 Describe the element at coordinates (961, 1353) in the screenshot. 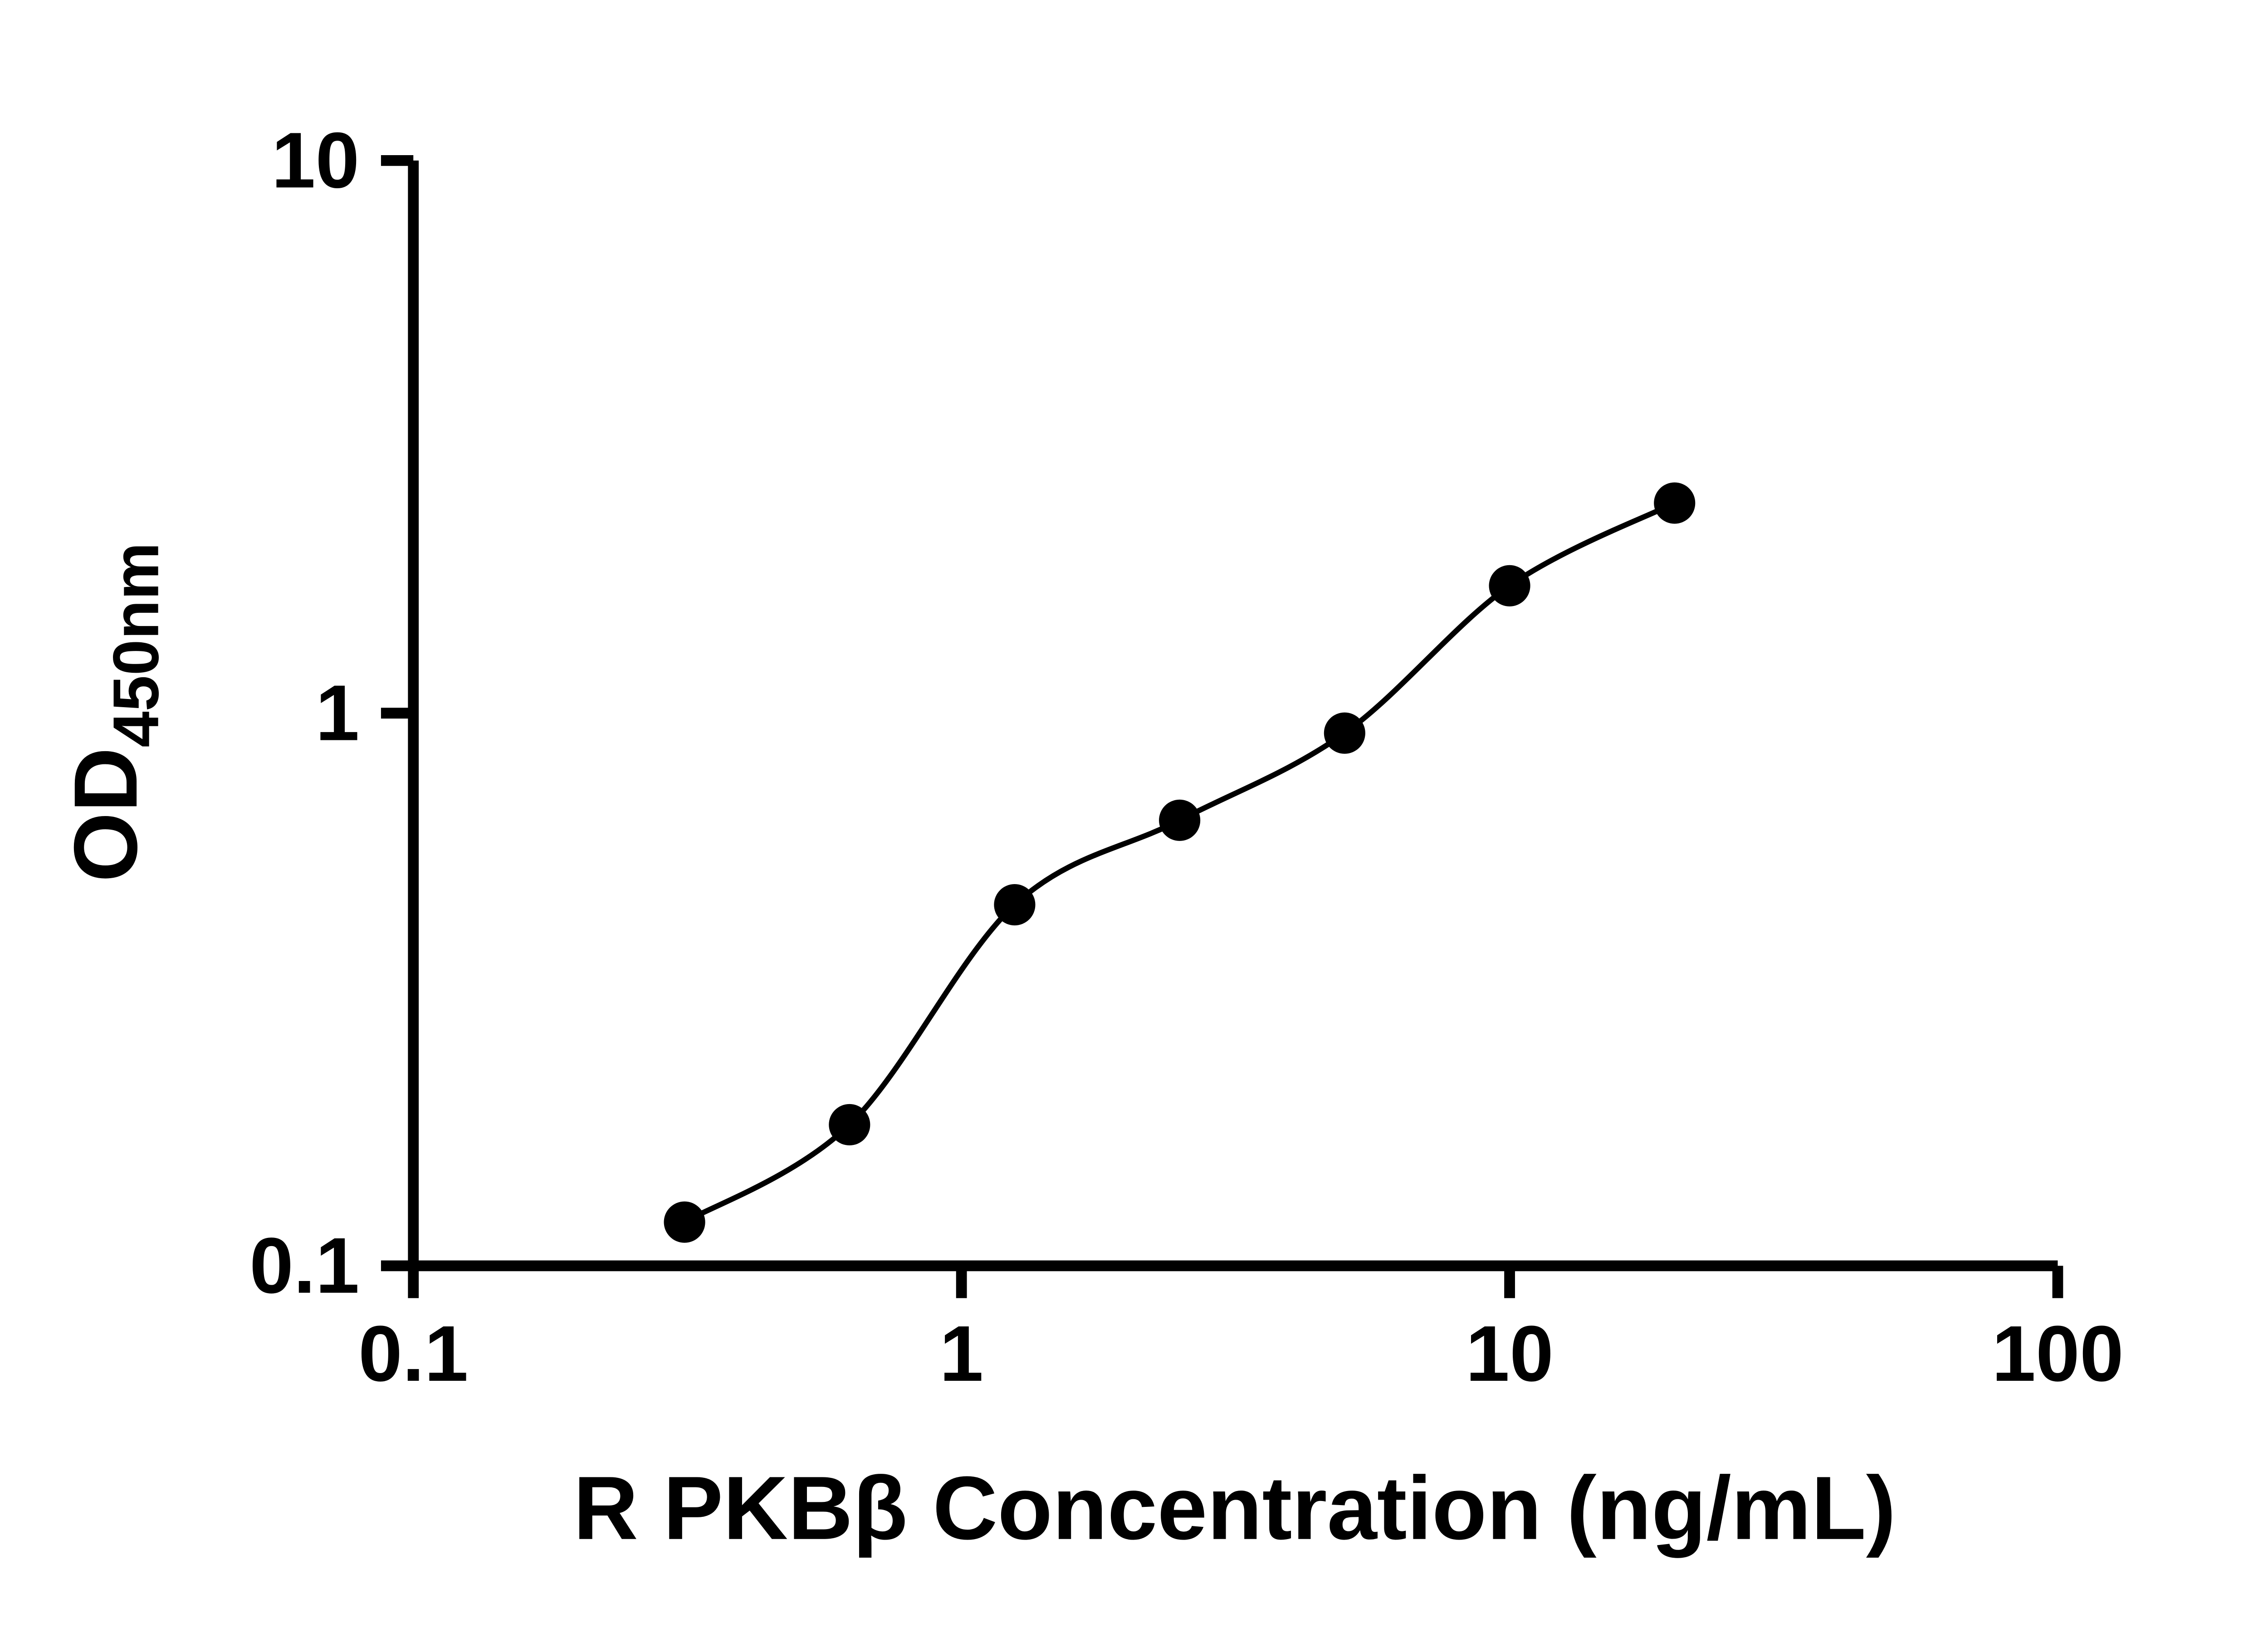

I see `x-tick-label: 1` at that location.